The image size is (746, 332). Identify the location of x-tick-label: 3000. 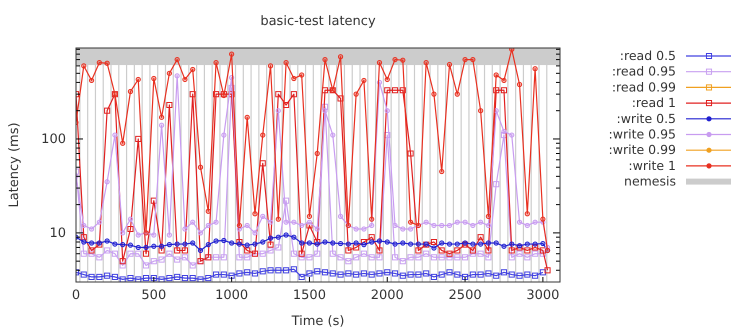
(543, 296).